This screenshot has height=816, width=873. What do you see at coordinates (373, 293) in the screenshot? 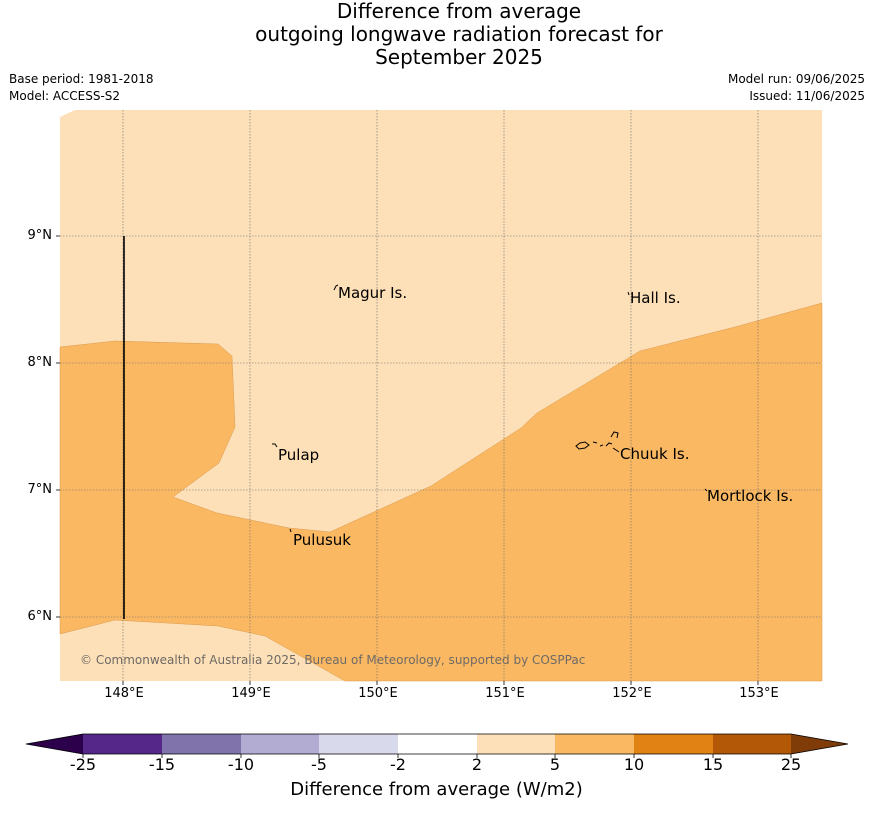
I see `place-label-magur: Magur Is.` at bounding box center [373, 293].